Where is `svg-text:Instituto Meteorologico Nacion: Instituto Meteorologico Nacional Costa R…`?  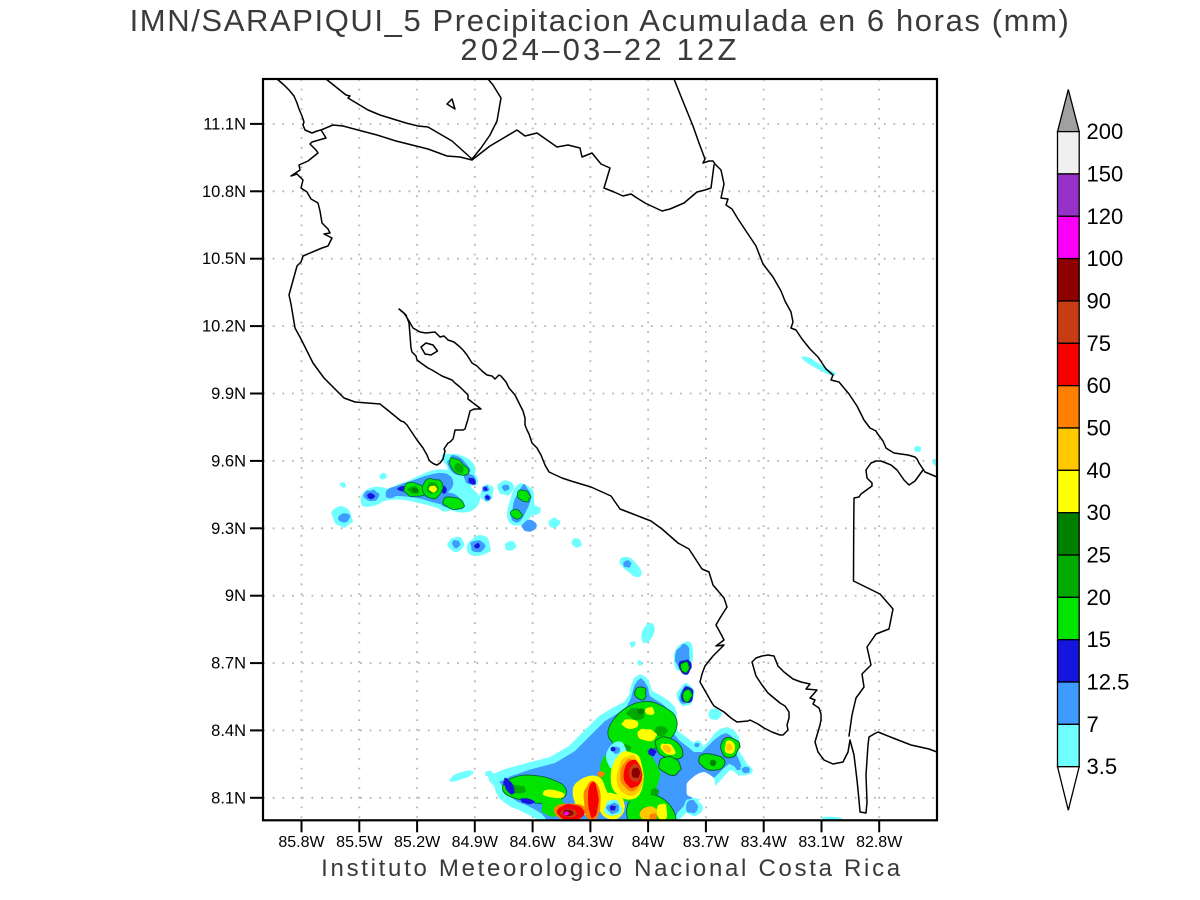
svg-text:Instituto Meteorologico Nacion: Instituto Meteorologico Nacional Costa R… is located at coordinates (612, 868).